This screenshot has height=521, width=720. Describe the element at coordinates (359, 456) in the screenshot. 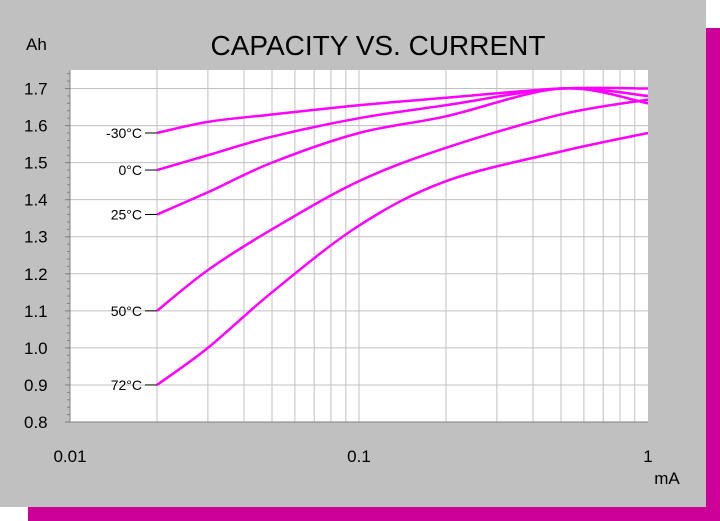

I see `x-tick-label: 0.1` at that location.